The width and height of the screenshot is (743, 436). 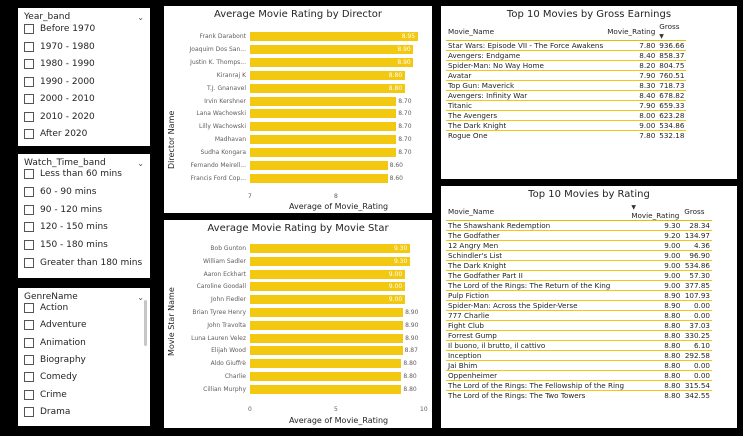 What do you see at coordinates (566, 115) in the screenshot?
I see `table-row: The Avengers 8.00 623.28` at bounding box center [566, 115].